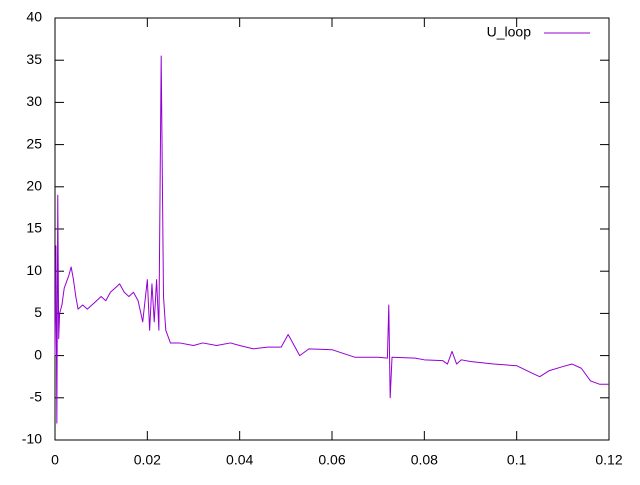 The height and width of the screenshot is (485, 640). What do you see at coordinates (38, 312) in the screenshot?
I see `y-tick-label: 5` at bounding box center [38, 312].